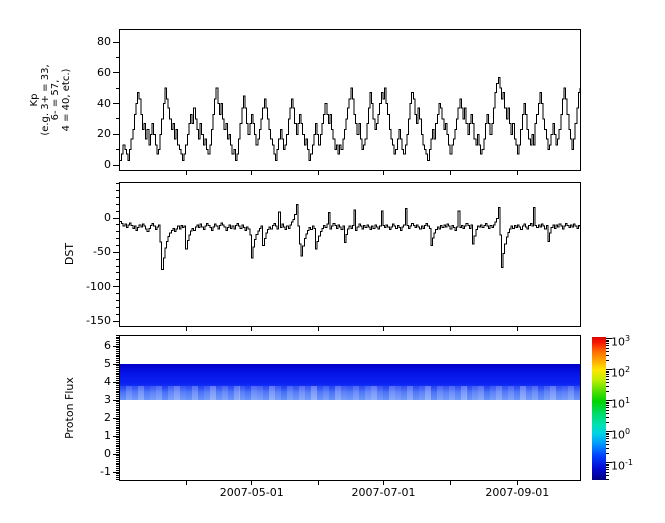 This screenshot has width=665, height=523. What do you see at coordinates (98, 286) in the screenshot?
I see `y-tick-label: -100` at bounding box center [98, 286].